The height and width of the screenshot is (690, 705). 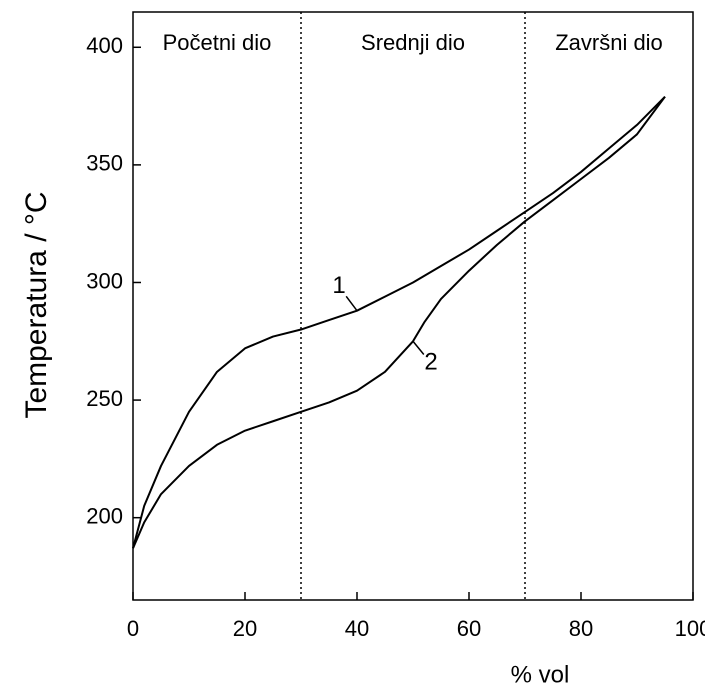 I want to click on y-tick-label: 250, so click(x=104, y=398).